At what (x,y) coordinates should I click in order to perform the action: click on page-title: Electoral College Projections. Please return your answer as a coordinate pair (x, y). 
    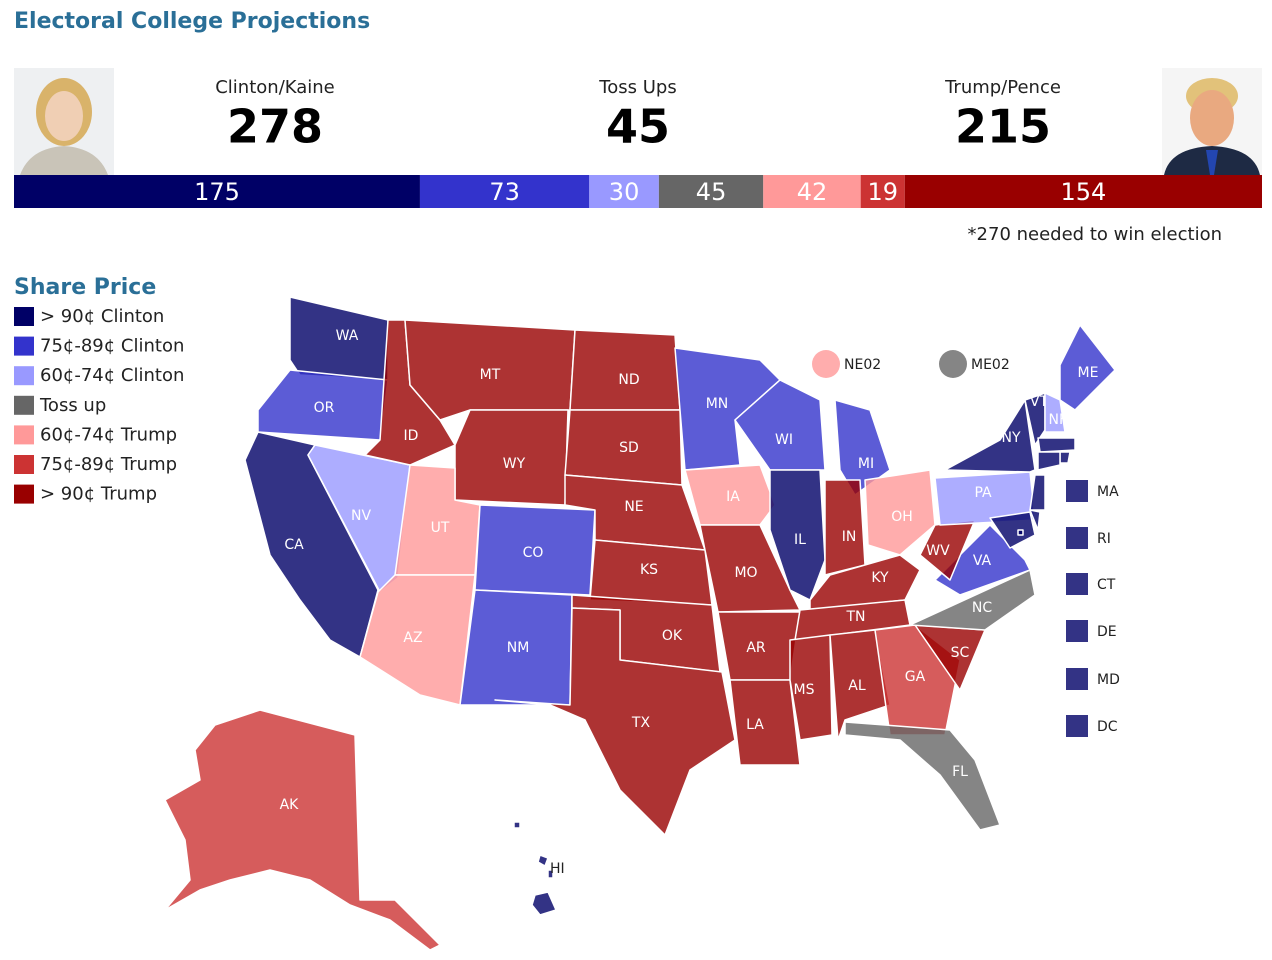
    Looking at the image, I should click on (192, 21).